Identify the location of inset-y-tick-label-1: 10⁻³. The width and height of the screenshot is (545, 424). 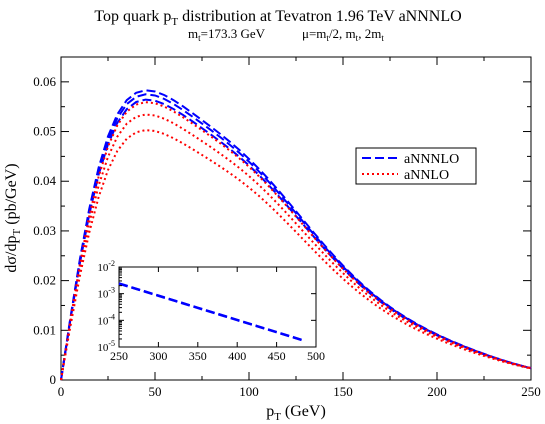
(106, 293).